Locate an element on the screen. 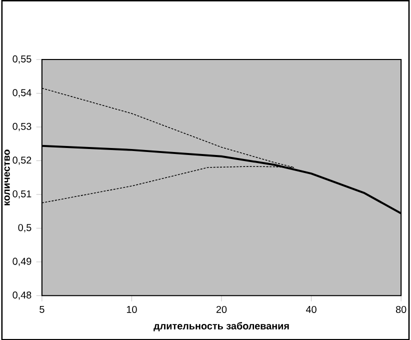  x-tick-label: 20 is located at coordinates (221, 309).